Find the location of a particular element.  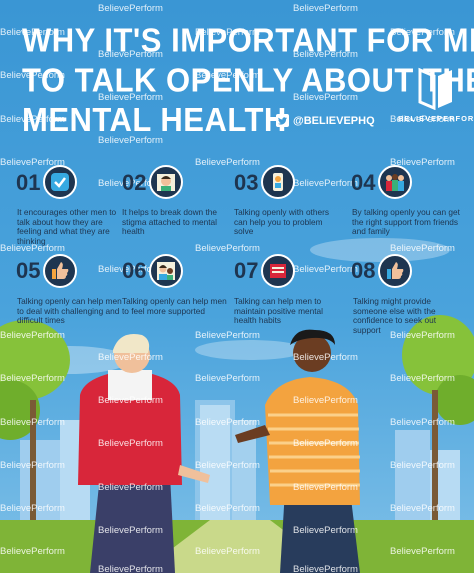

couple-icon is located at coordinates (166, 271).